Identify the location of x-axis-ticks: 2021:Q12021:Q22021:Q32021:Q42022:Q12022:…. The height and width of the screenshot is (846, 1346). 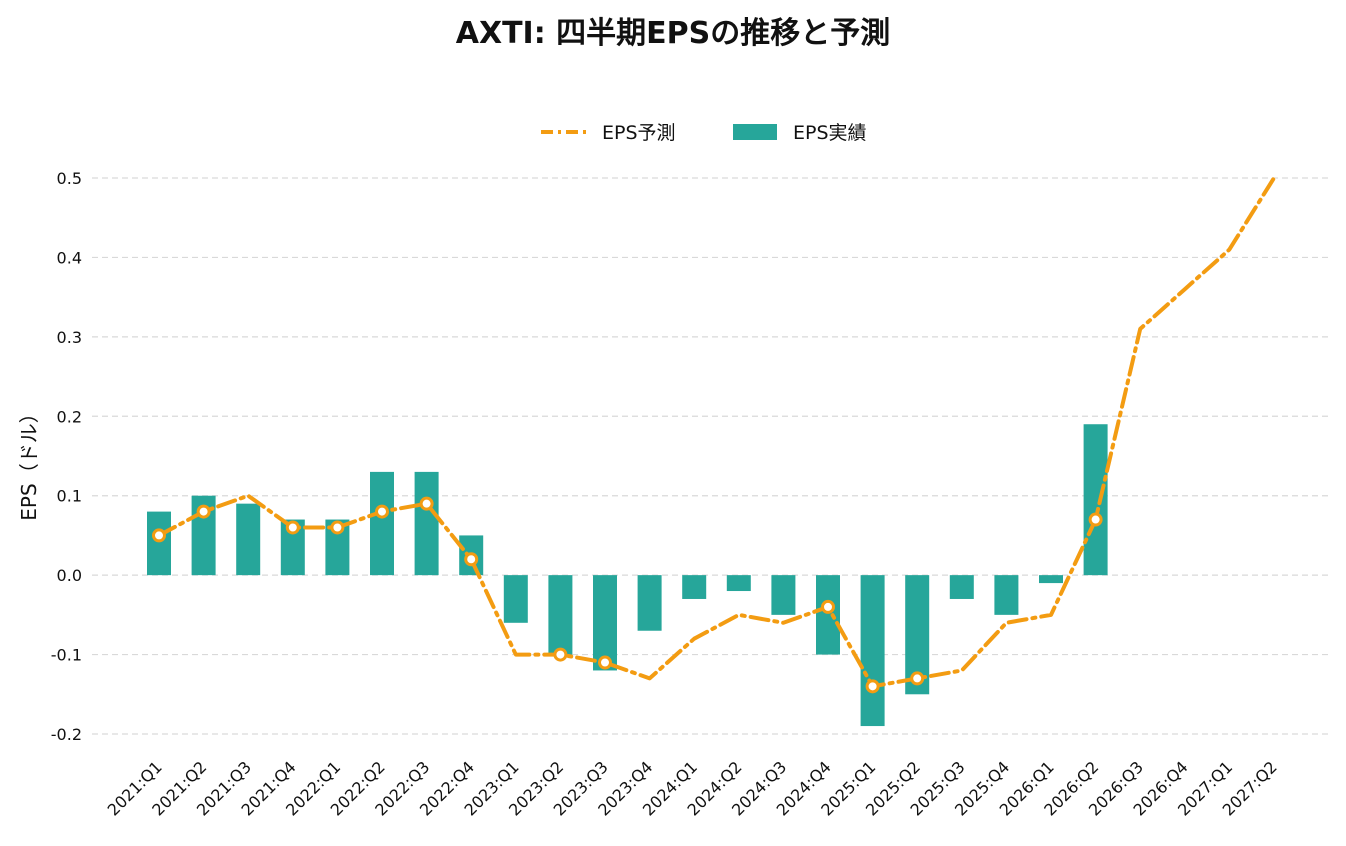
(692, 788).